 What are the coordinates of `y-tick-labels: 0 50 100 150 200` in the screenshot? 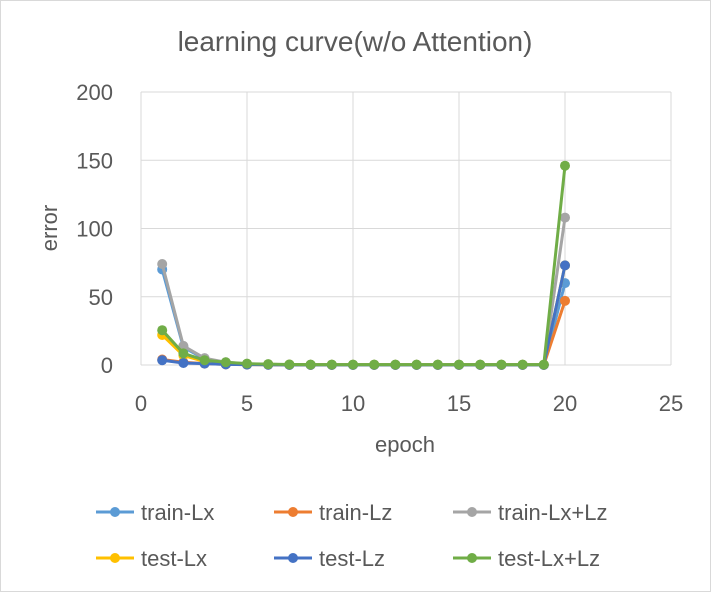 It's located at (94, 229).